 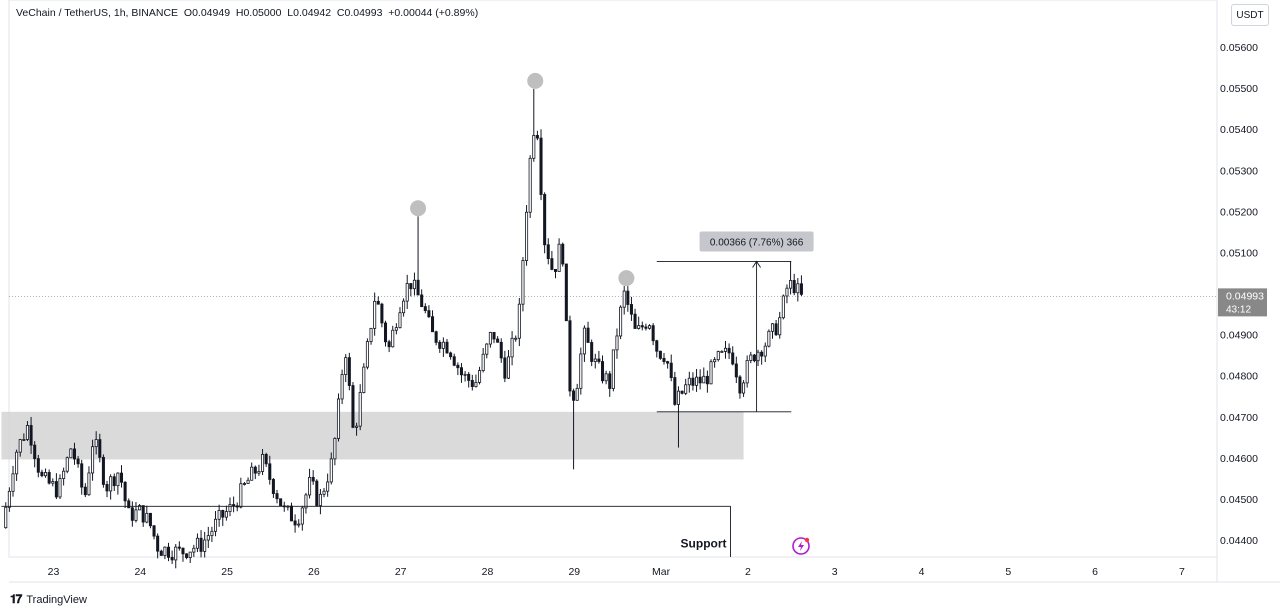 I want to click on symbol-title: VeChain / TetherUS, 1h, BINANCE, so click(x=97, y=13).